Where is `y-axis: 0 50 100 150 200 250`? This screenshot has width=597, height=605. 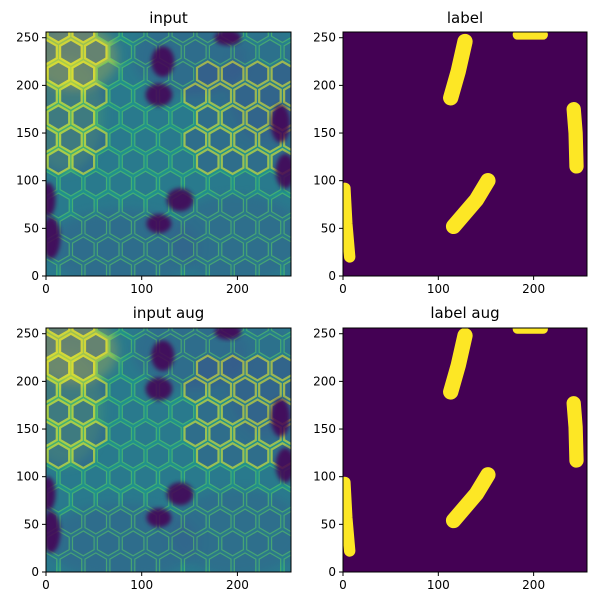
y-axis: 0 50 100 150 200 250 is located at coordinates (31, 453).